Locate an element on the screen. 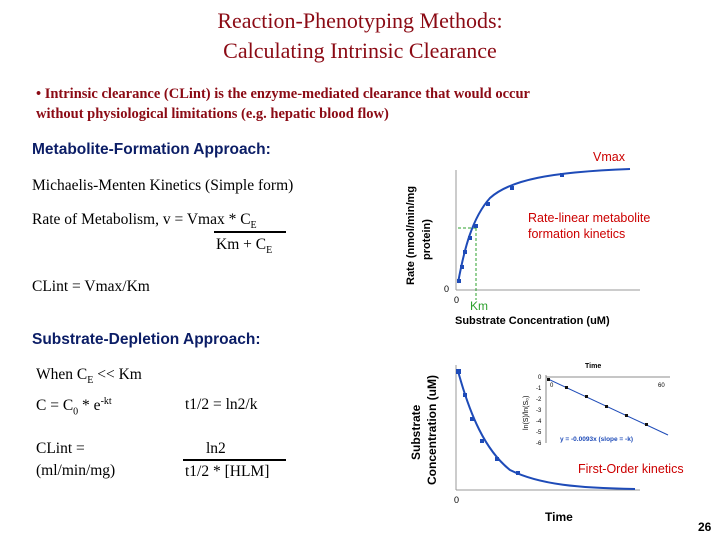 This screenshot has height=540, width=720. metabolite-heading: Metabolite-Formation Approach: is located at coordinates (151, 149).